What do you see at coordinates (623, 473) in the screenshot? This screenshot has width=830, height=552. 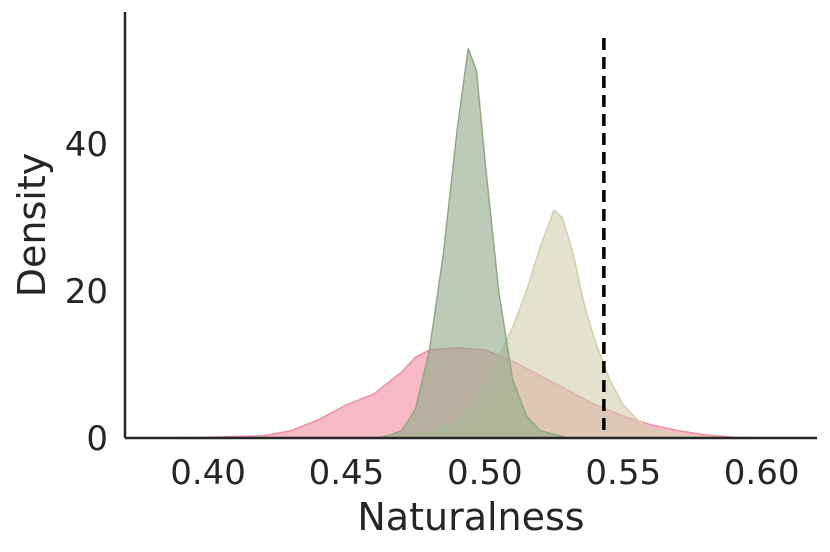 I see `x-tick-label: 0.55` at bounding box center [623, 473].